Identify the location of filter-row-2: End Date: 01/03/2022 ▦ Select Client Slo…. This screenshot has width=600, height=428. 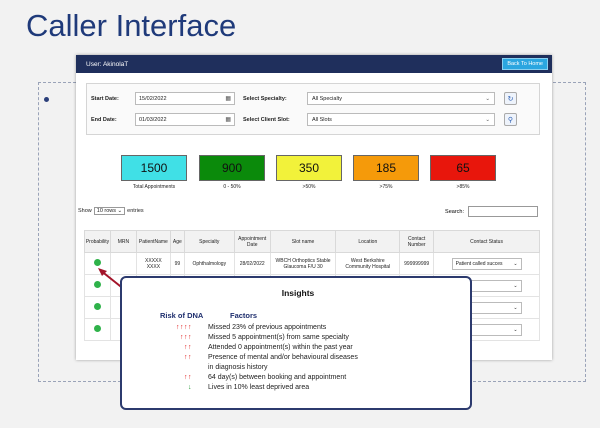
(304, 119).